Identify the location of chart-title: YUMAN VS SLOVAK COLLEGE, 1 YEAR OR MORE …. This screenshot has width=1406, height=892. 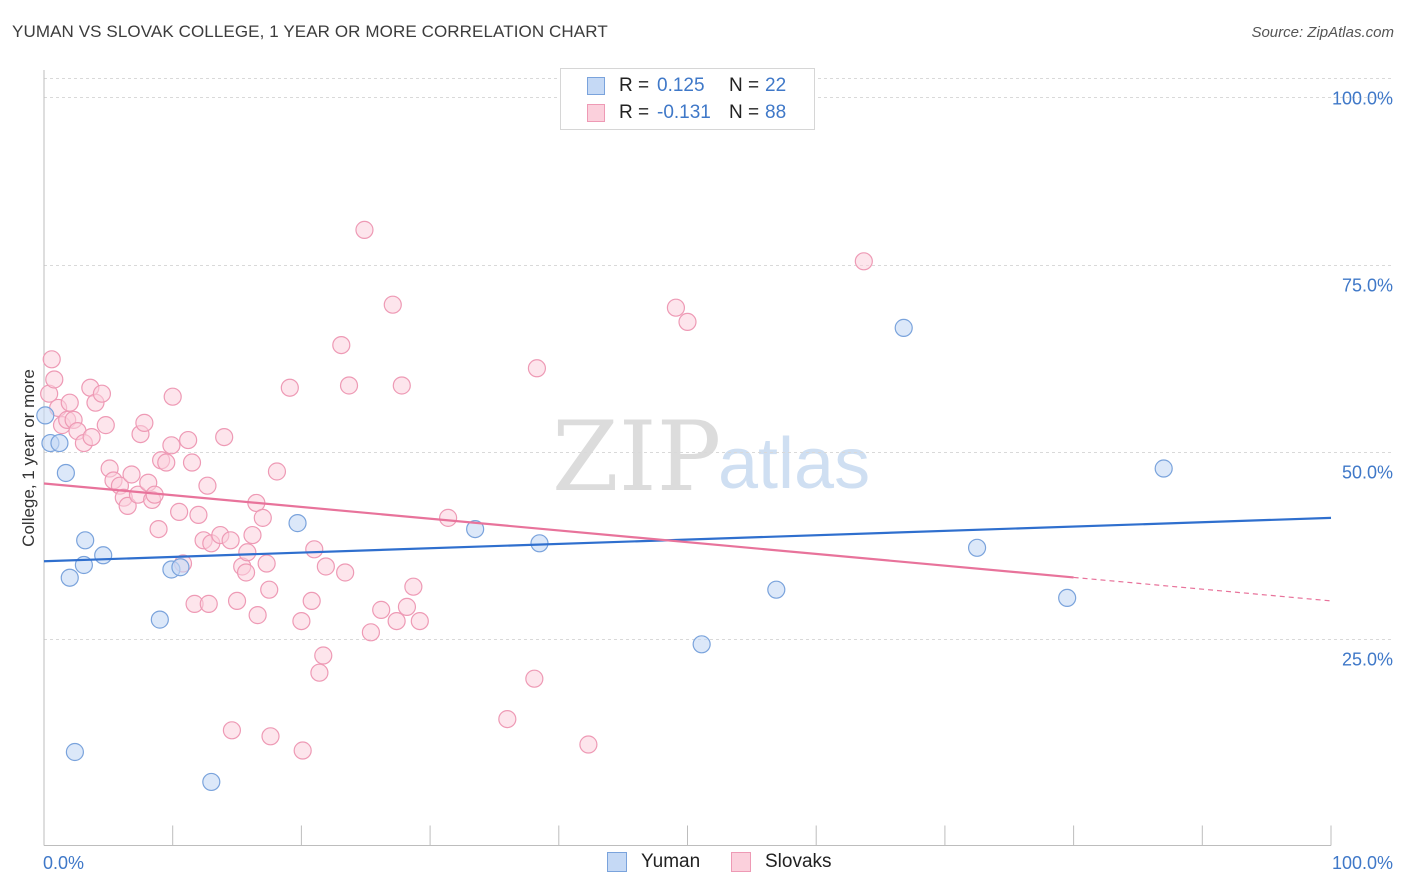
(310, 31).